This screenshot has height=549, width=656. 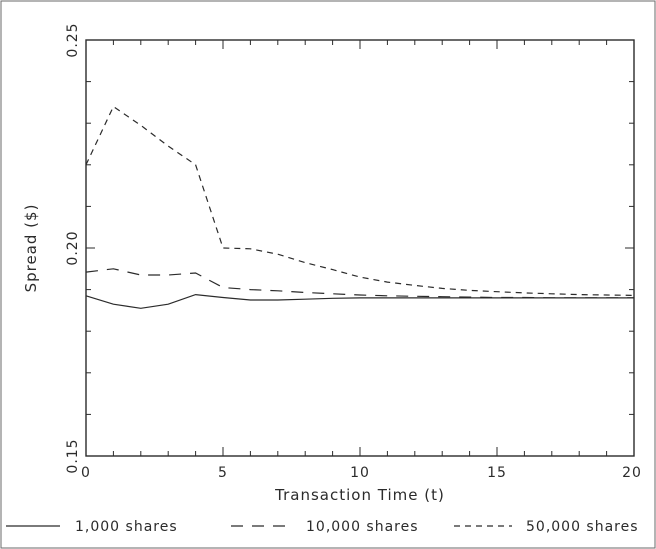 I want to click on x-tick-label: 20, so click(x=632, y=473).